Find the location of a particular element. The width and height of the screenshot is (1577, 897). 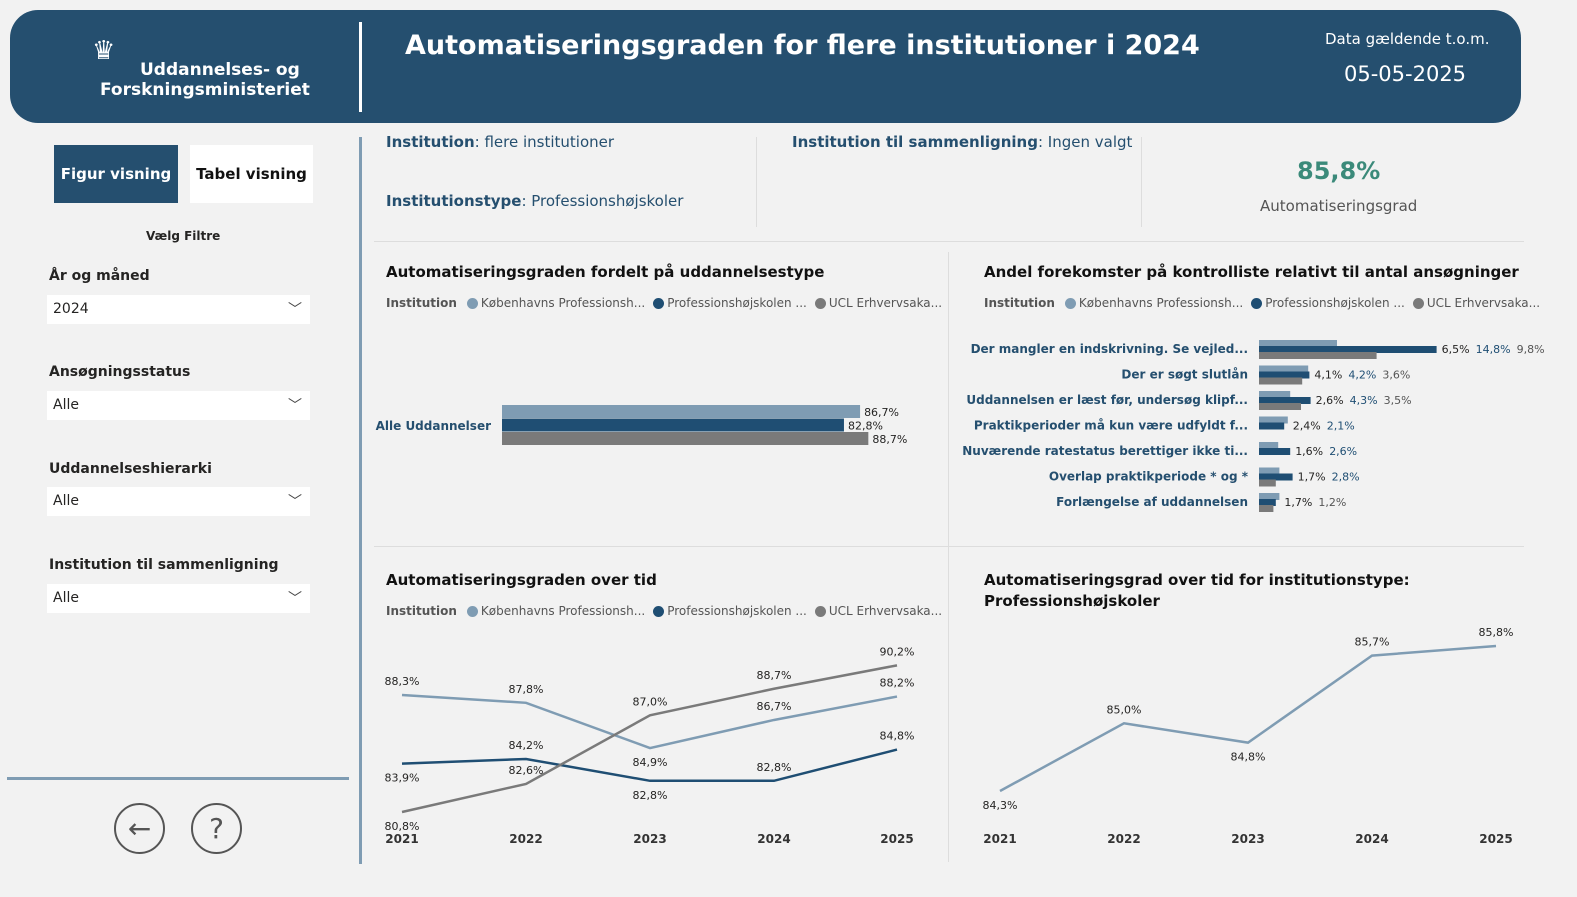

data-label: 82,6% is located at coordinates (526, 770).